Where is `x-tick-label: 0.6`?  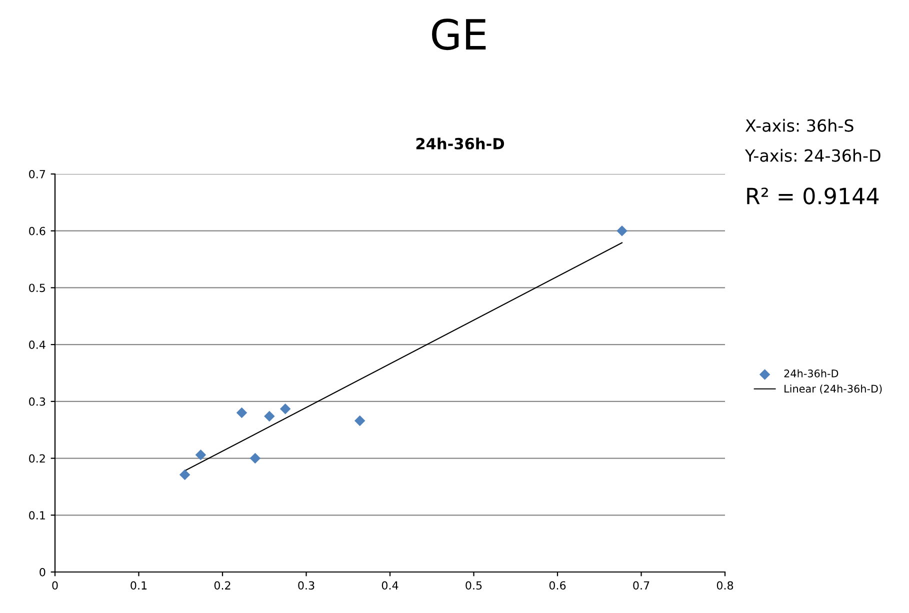
x-tick-label: 0.6 is located at coordinates (557, 585).